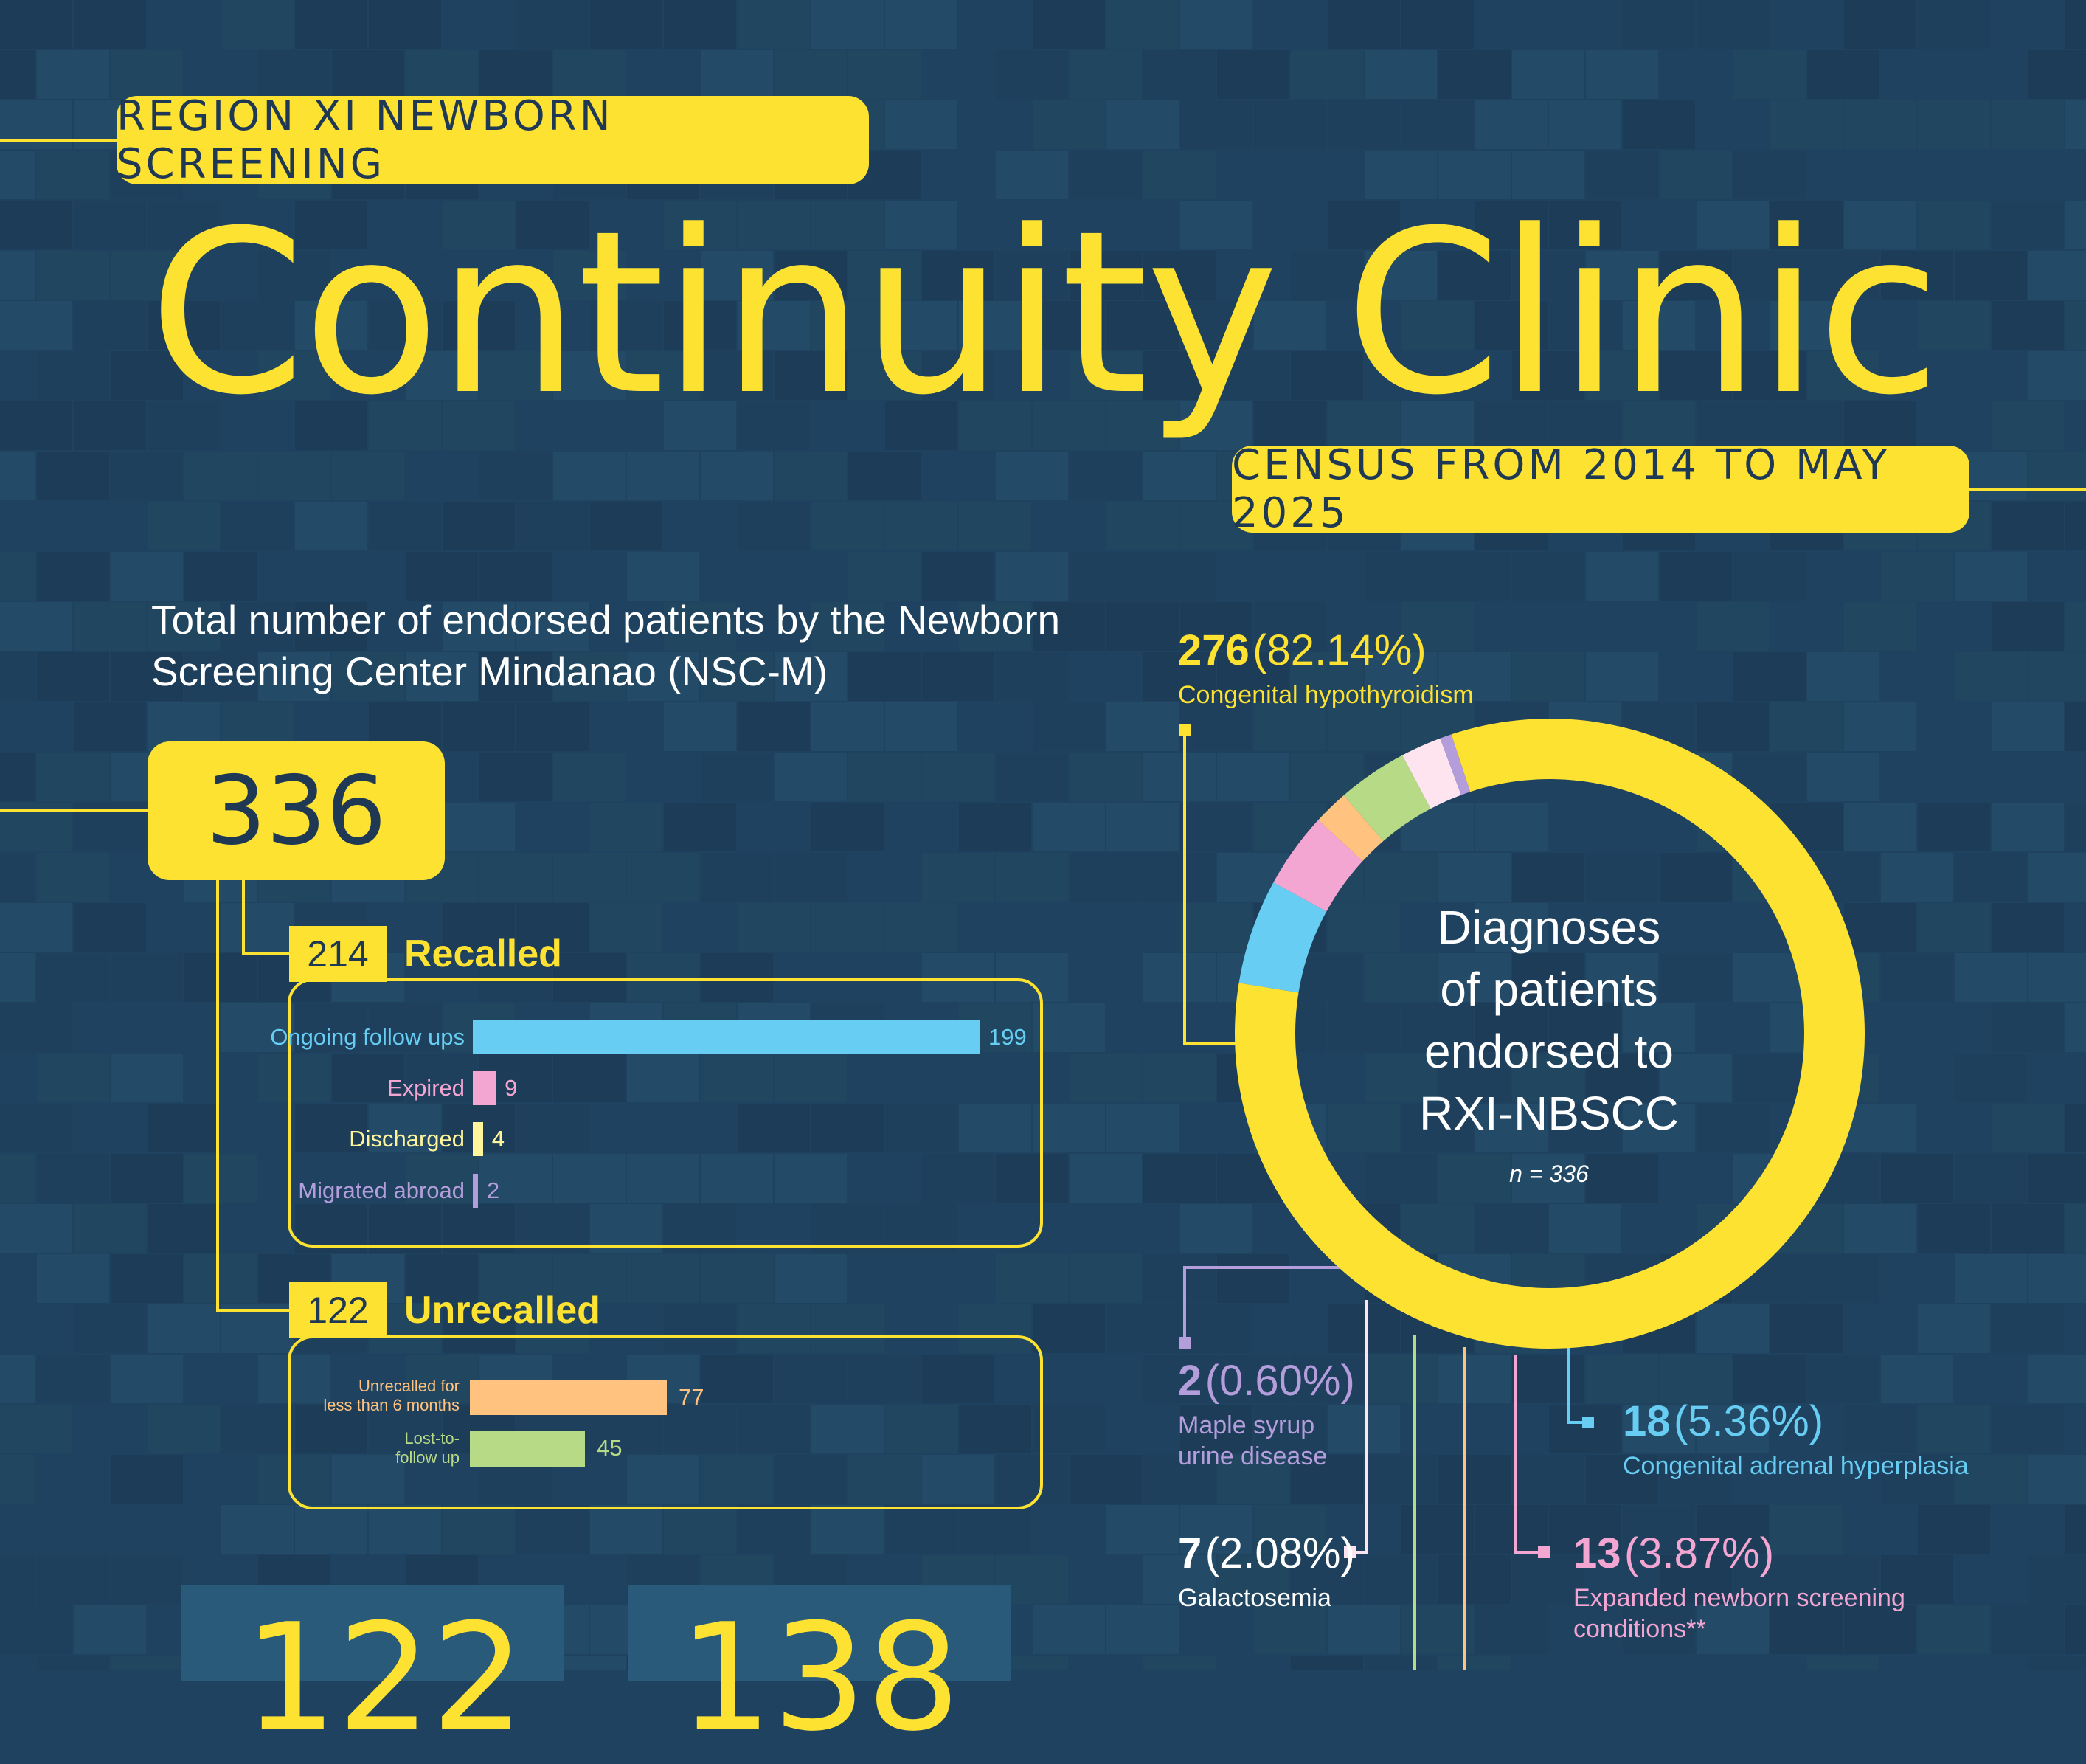 The width and height of the screenshot is (2086, 1764). I want to click on bar-label-lost: Lost-to- follow up, so click(428, 1448).